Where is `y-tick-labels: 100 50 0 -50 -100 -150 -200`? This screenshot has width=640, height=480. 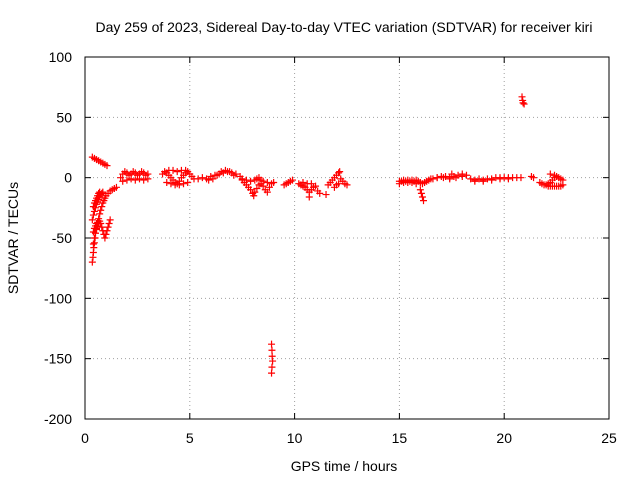
y-tick-labels: 100 50 0 -50 -100 -150 -200 is located at coordinates (58, 238).